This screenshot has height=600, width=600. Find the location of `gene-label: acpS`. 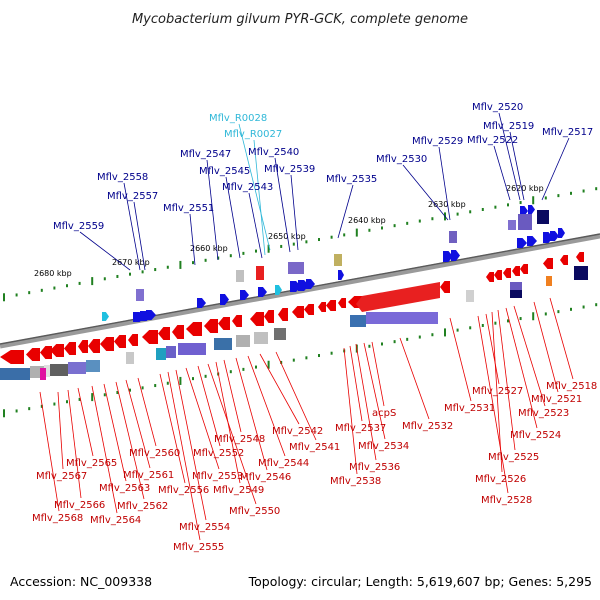

gene-label: acpS is located at coordinates (384, 413).